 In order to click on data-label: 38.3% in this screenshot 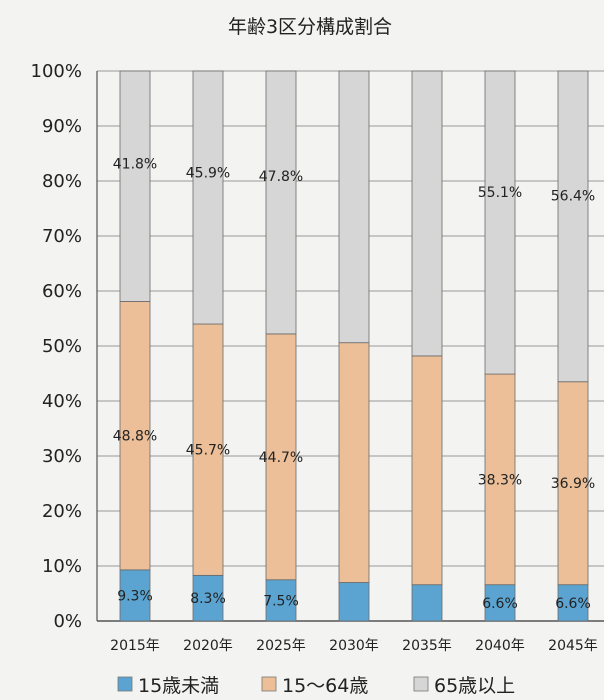, I will do `click(500, 480)`.